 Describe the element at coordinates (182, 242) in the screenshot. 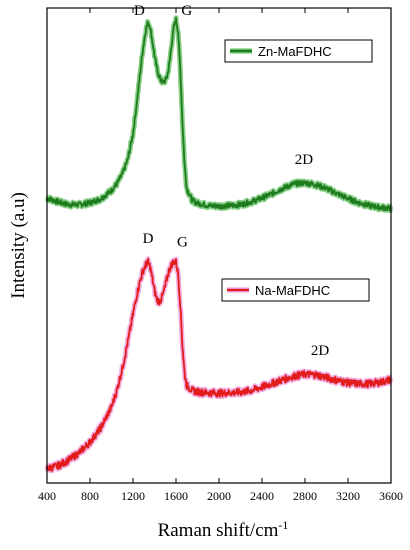

I see `peak-label-g-4: G` at that location.